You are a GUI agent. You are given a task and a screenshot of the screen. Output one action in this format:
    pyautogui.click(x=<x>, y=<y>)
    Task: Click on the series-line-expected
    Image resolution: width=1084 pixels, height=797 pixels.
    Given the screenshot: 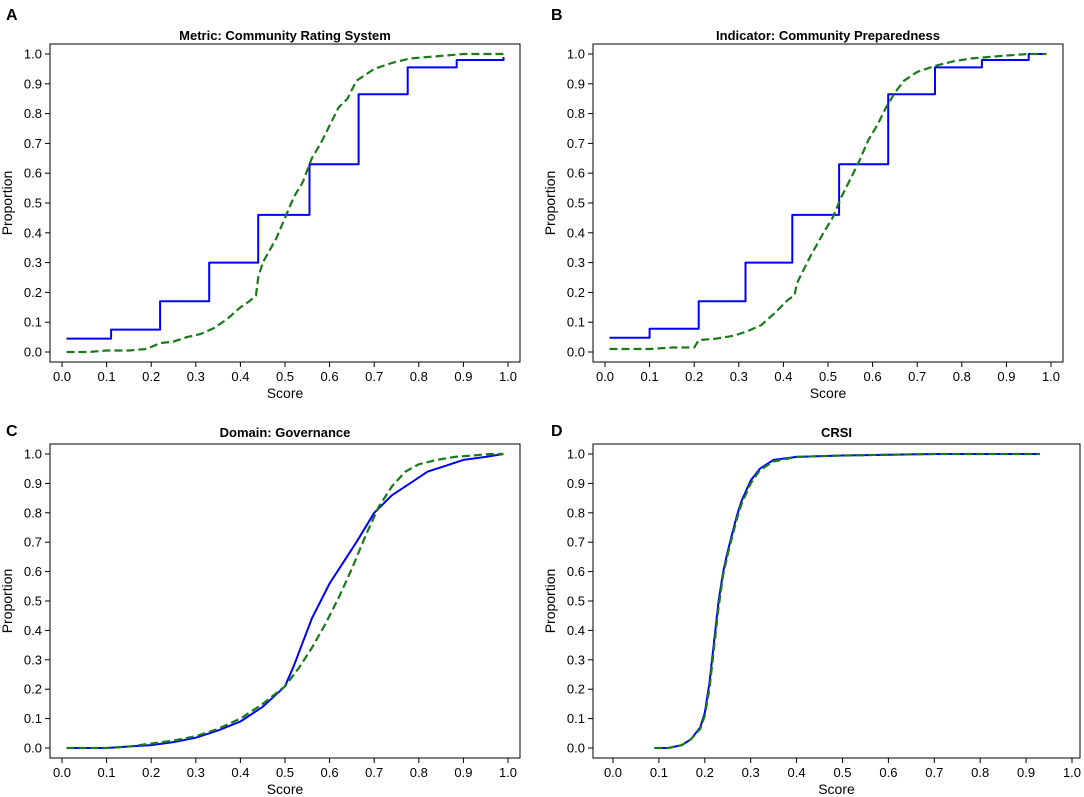 What is the action you would take?
    pyautogui.click(x=847, y=601)
    